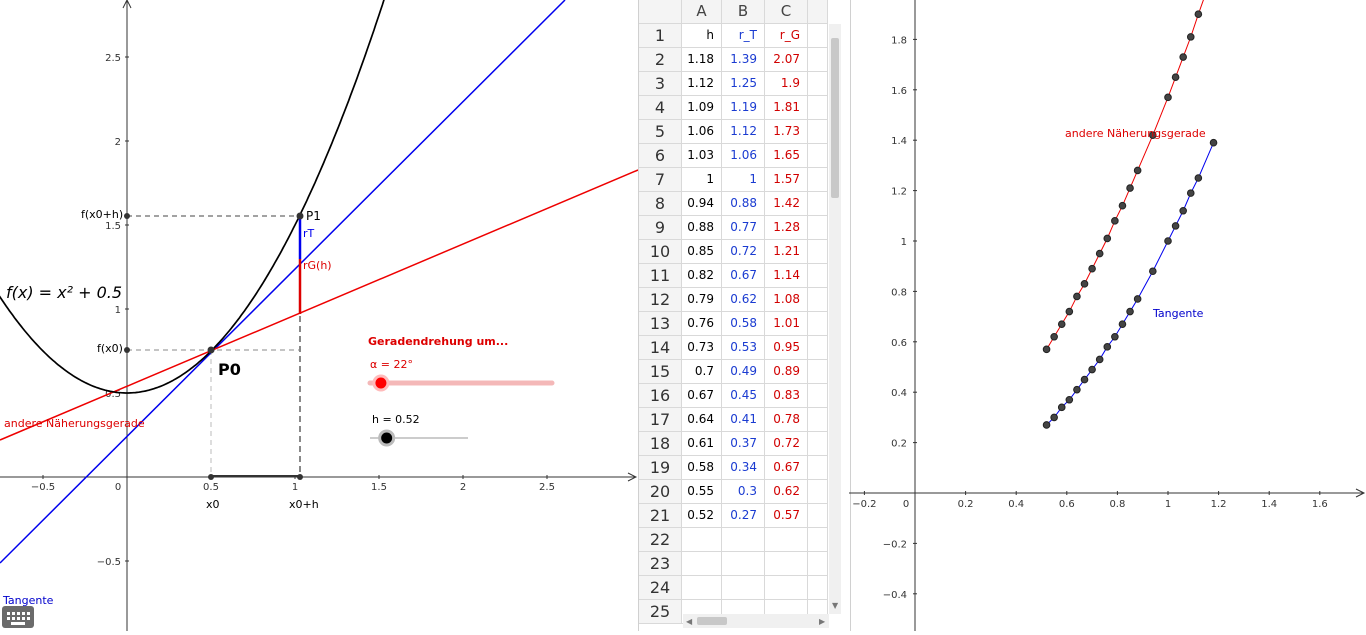 The height and width of the screenshot is (635, 1366). Describe the element at coordinates (743, 204) in the screenshot. I see `cell-B8: 0.88` at that location.